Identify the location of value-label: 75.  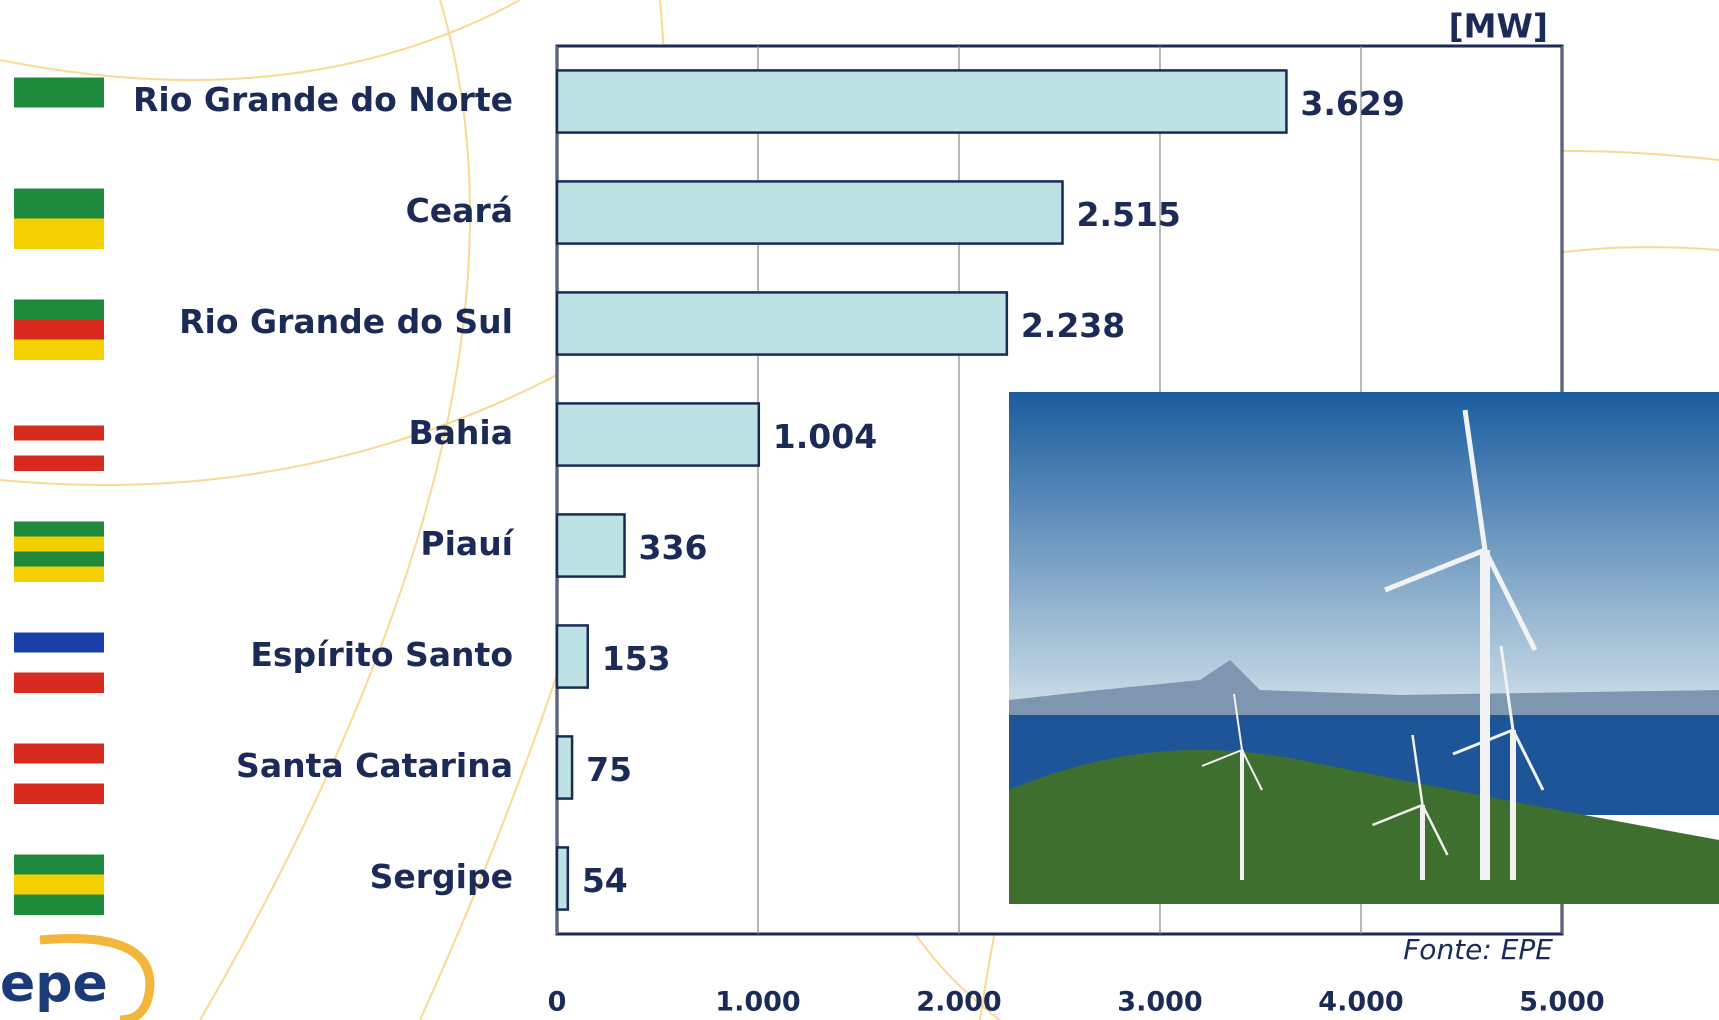
(609, 769).